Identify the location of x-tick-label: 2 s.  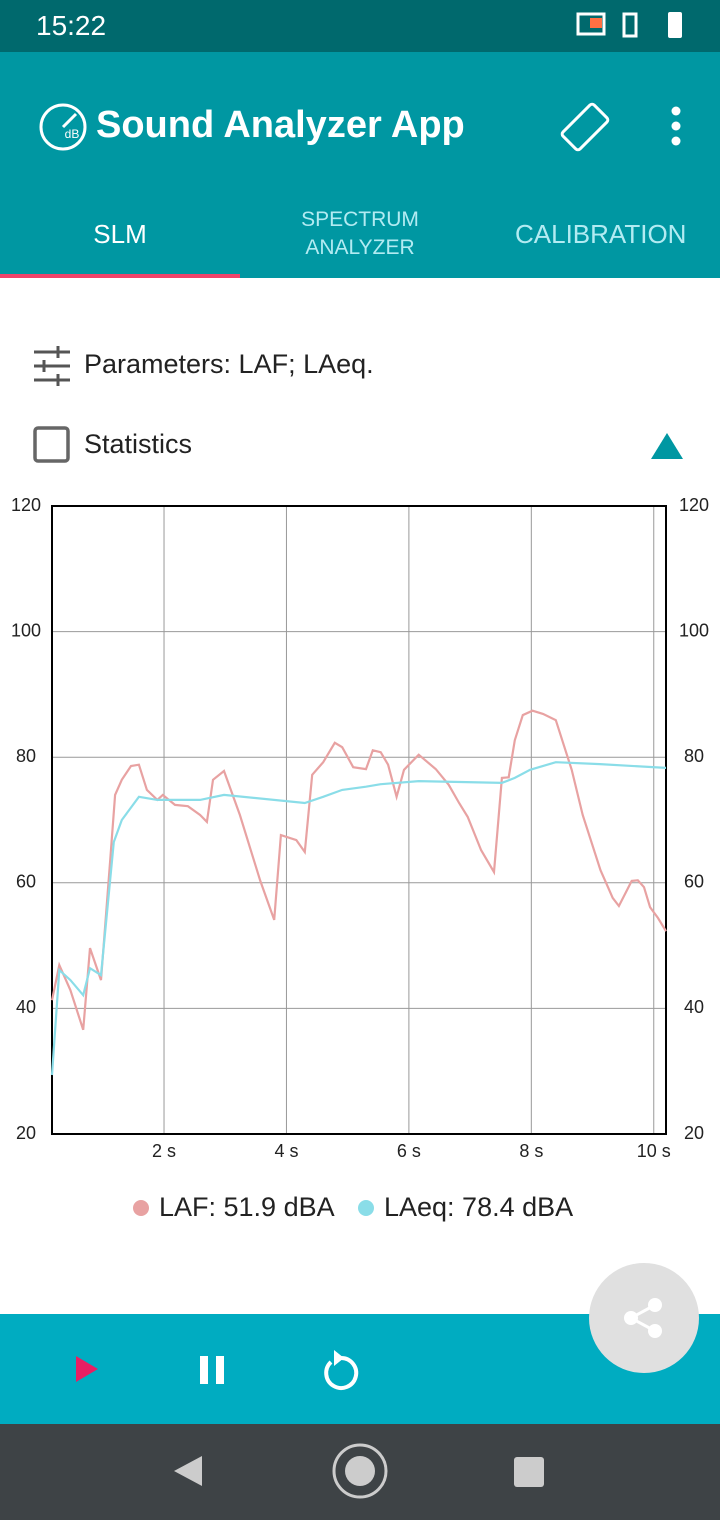
(164, 1151).